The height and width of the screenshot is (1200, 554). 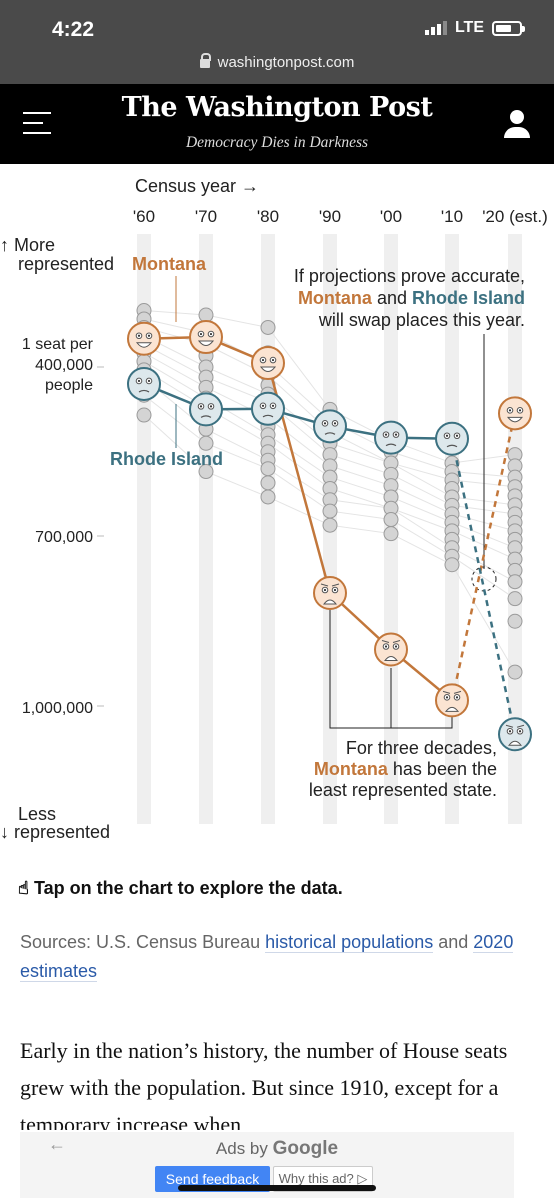 I want to click on x-tick-label: '00, so click(x=391, y=216).